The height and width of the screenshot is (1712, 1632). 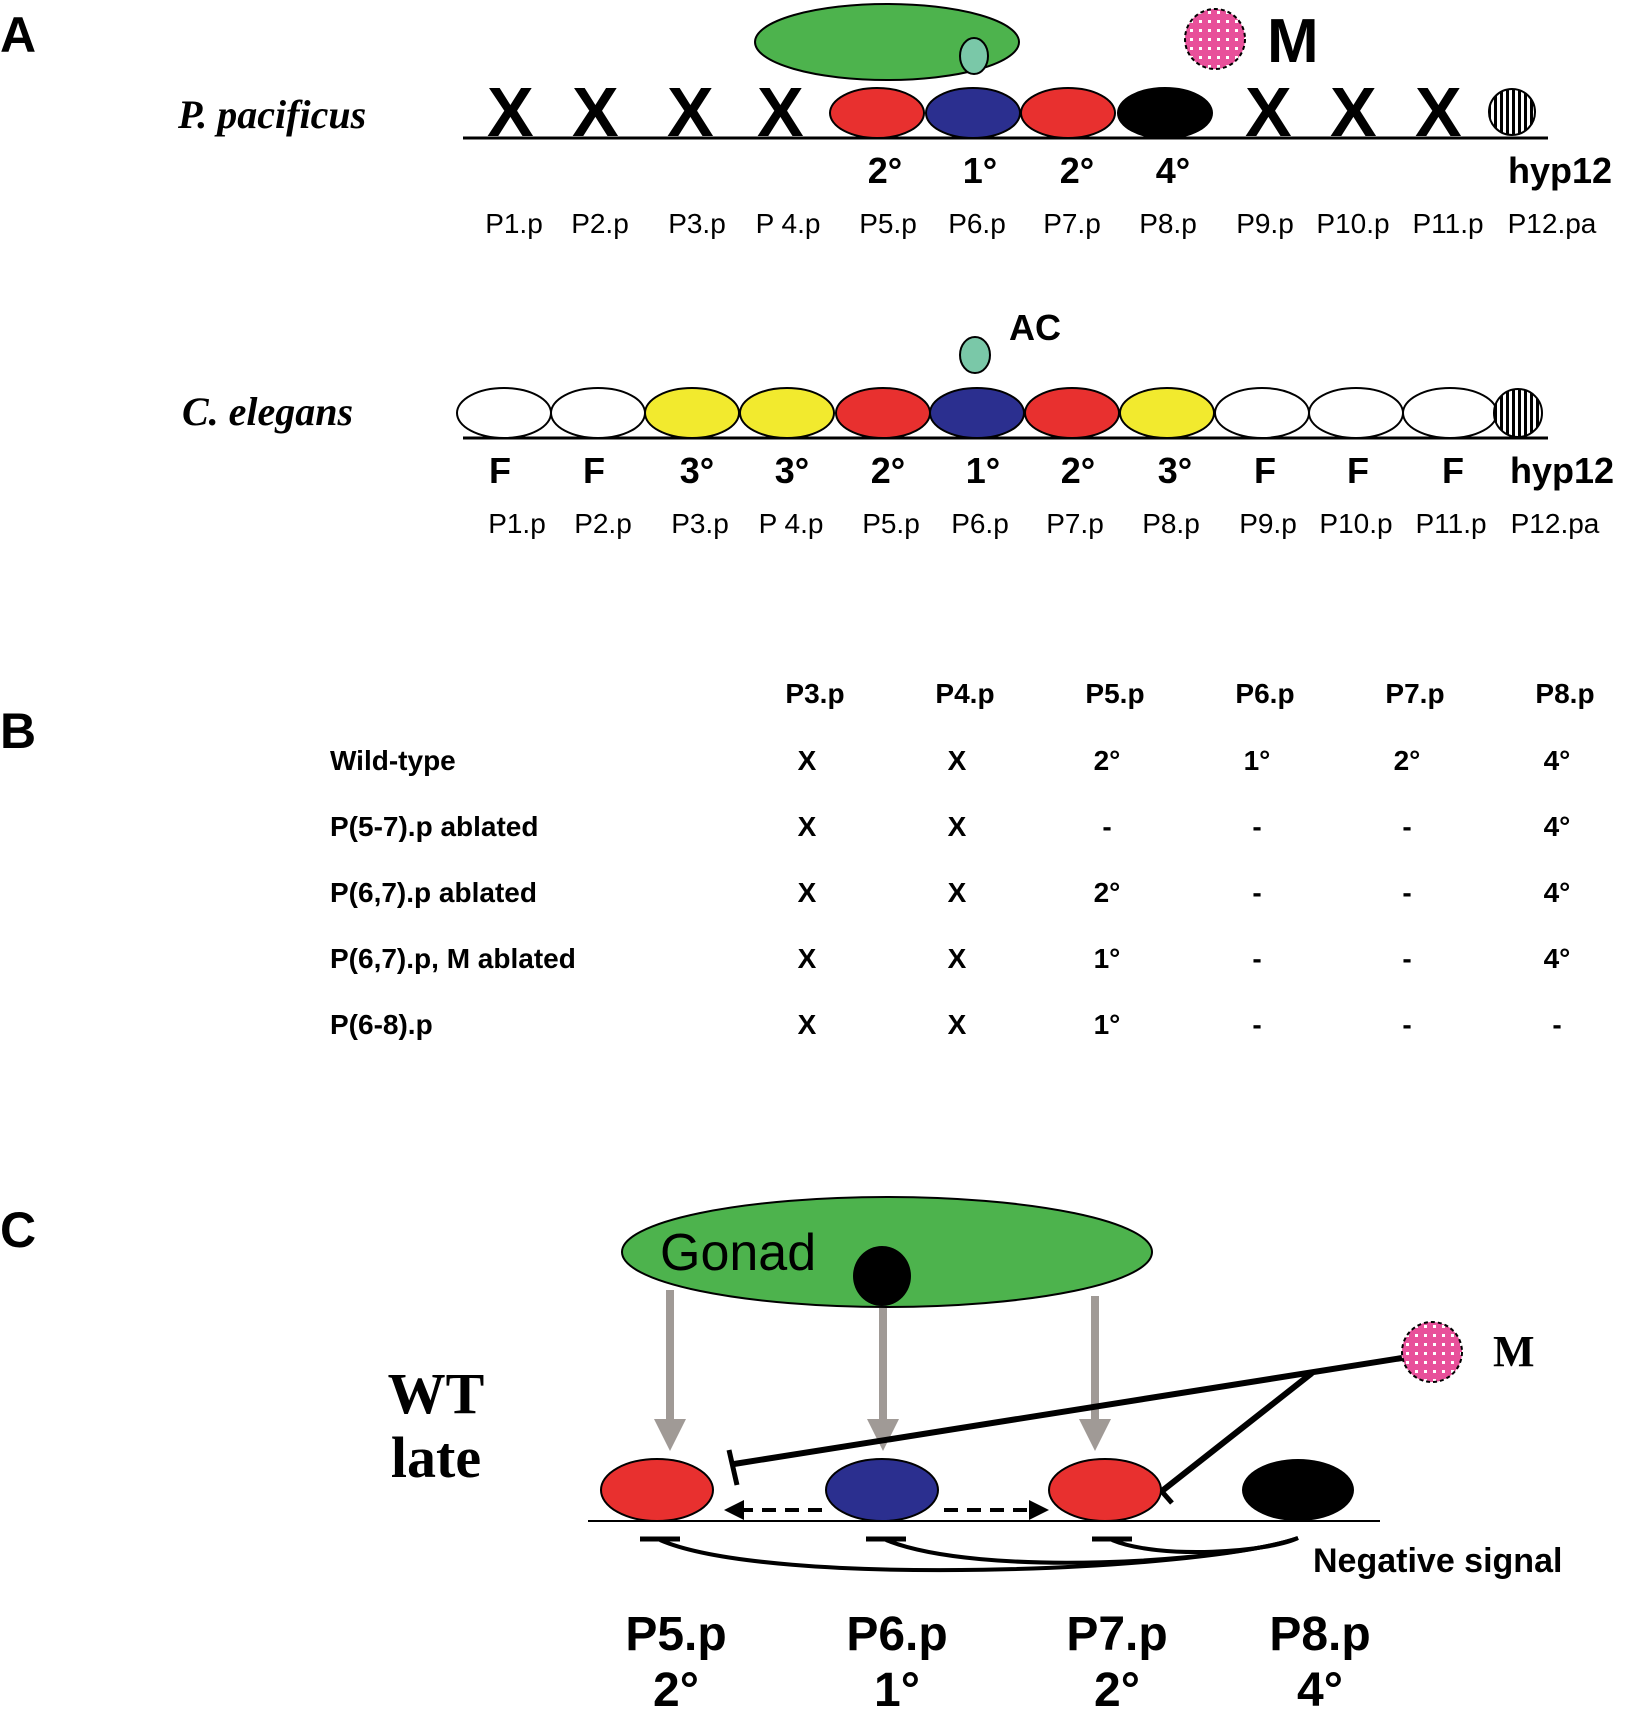 What do you see at coordinates (690, 112) in the screenshot?
I see `pacificus-cross-p3: X` at bounding box center [690, 112].